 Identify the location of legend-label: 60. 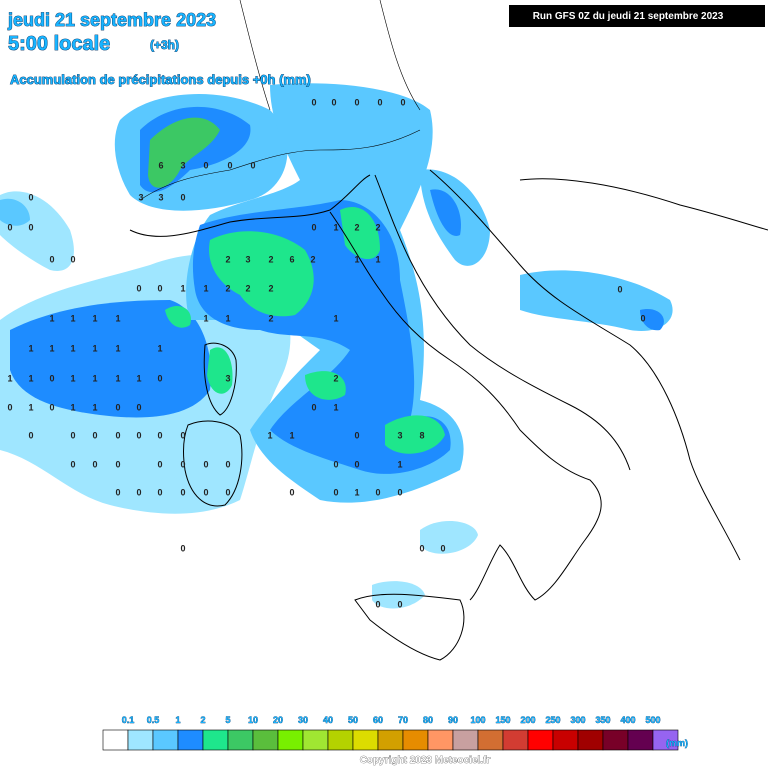
(378, 720).